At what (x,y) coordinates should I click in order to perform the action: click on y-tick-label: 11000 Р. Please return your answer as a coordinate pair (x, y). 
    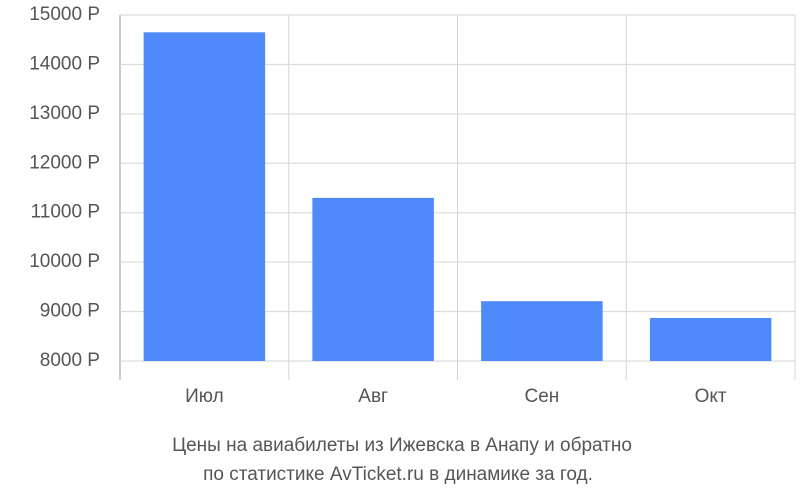
    Looking at the image, I should click on (65, 212).